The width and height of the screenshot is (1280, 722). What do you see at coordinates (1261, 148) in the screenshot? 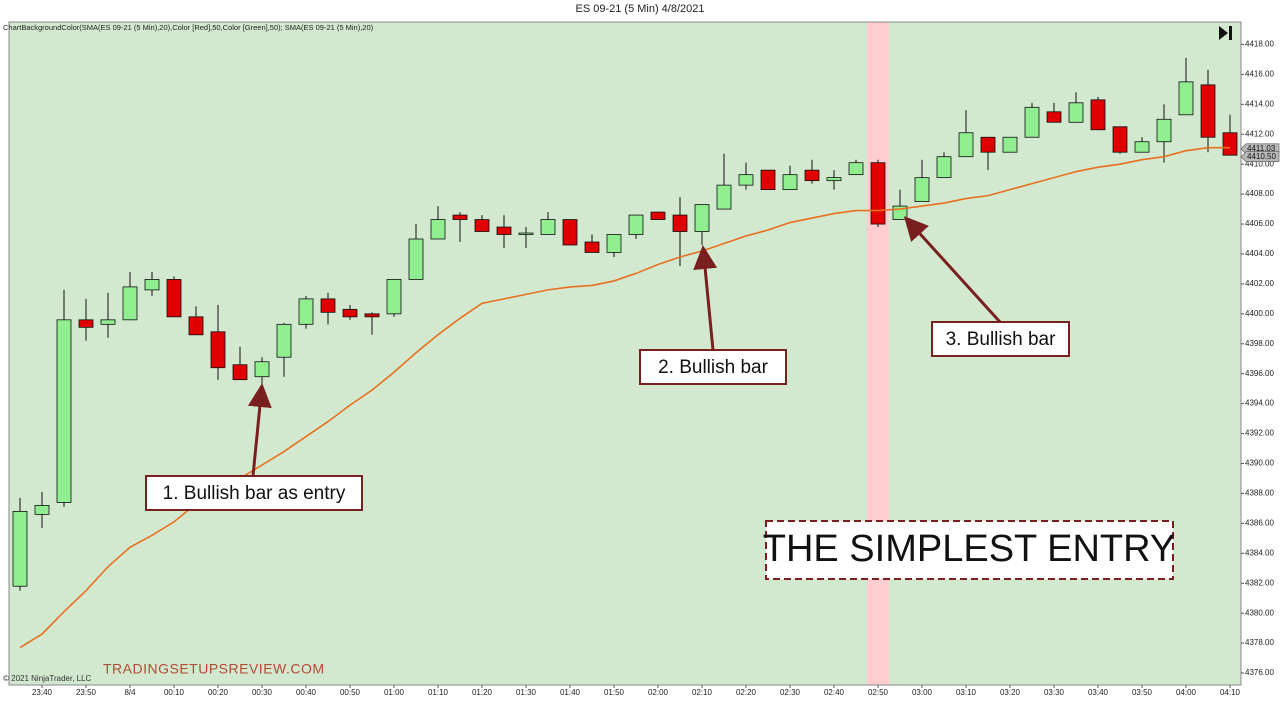
I see `price-marker-label: 4411.03` at bounding box center [1261, 148].